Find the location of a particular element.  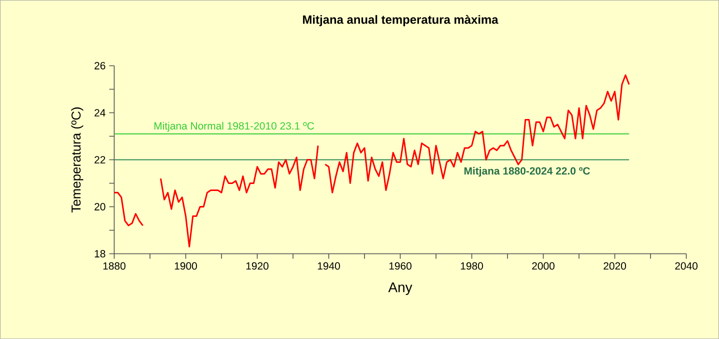

x-tick-label: 2020 is located at coordinates (615, 266).